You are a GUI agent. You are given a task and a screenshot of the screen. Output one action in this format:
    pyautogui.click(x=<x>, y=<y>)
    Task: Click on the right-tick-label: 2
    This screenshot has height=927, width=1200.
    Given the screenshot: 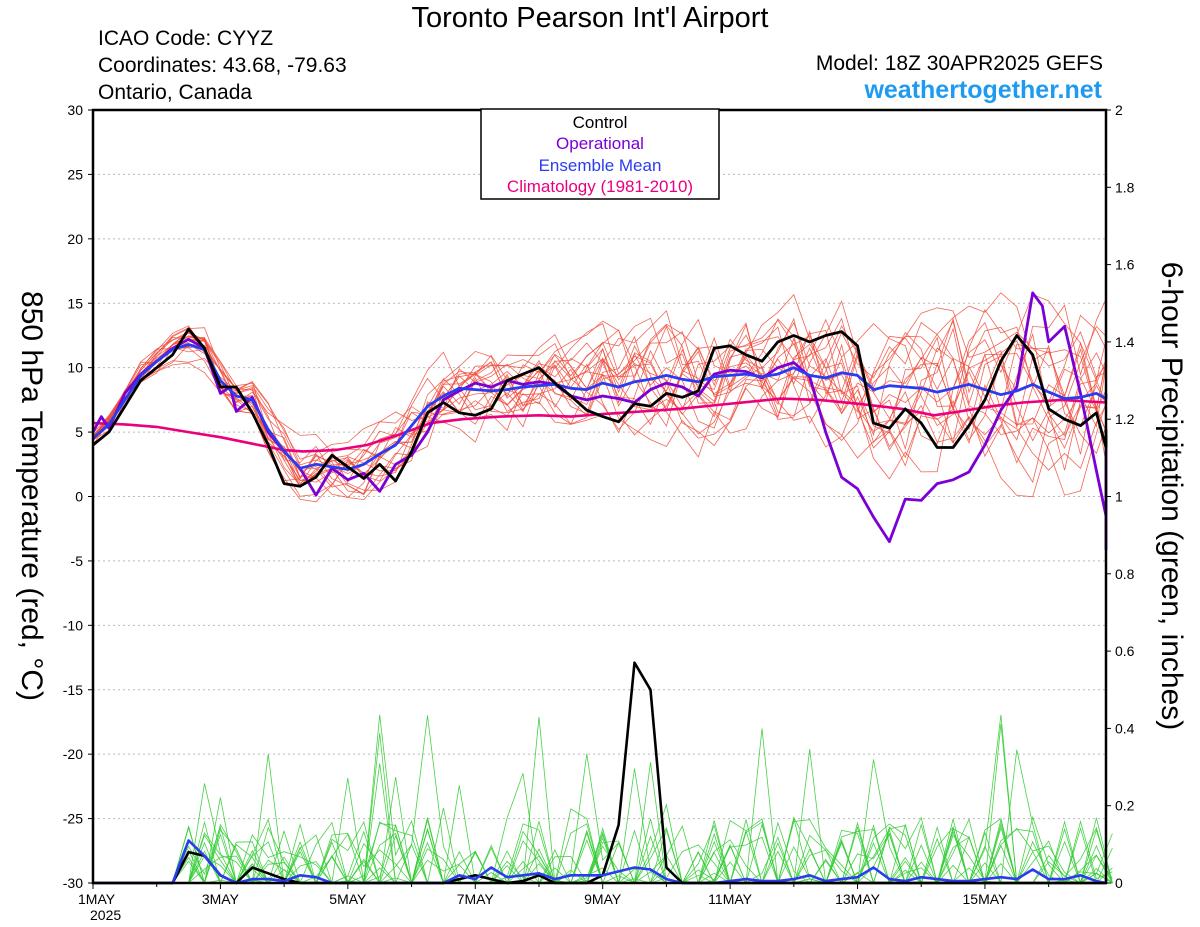 What is the action you would take?
    pyautogui.click(x=1119, y=110)
    